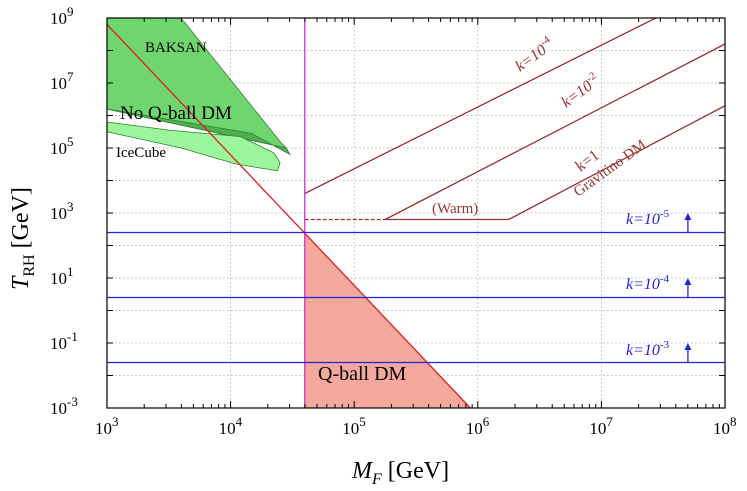  Describe the element at coordinates (354, 426) in the screenshot. I see `x-tick-label: 10⁵` at that location.